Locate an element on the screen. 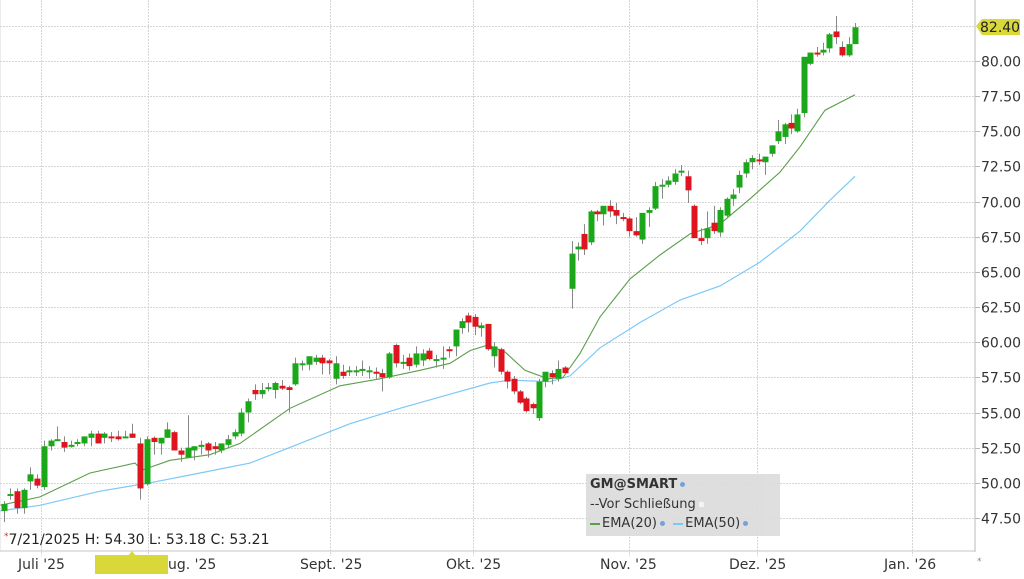 The height and width of the screenshot is (579, 1024). y-tick-label: 77.50 is located at coordinates (1001, 98).